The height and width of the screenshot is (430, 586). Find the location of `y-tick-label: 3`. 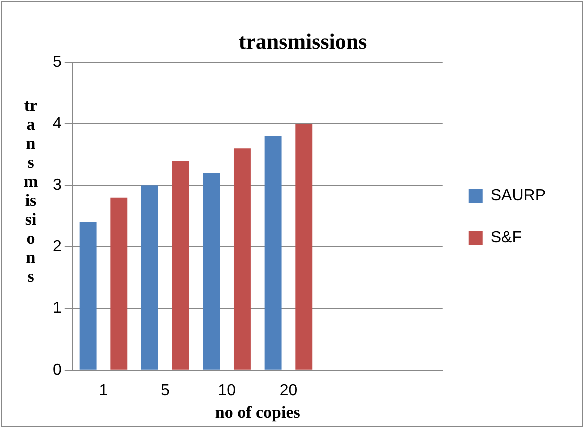

y-tick-label: 3 is located at coordinates (57, 185).